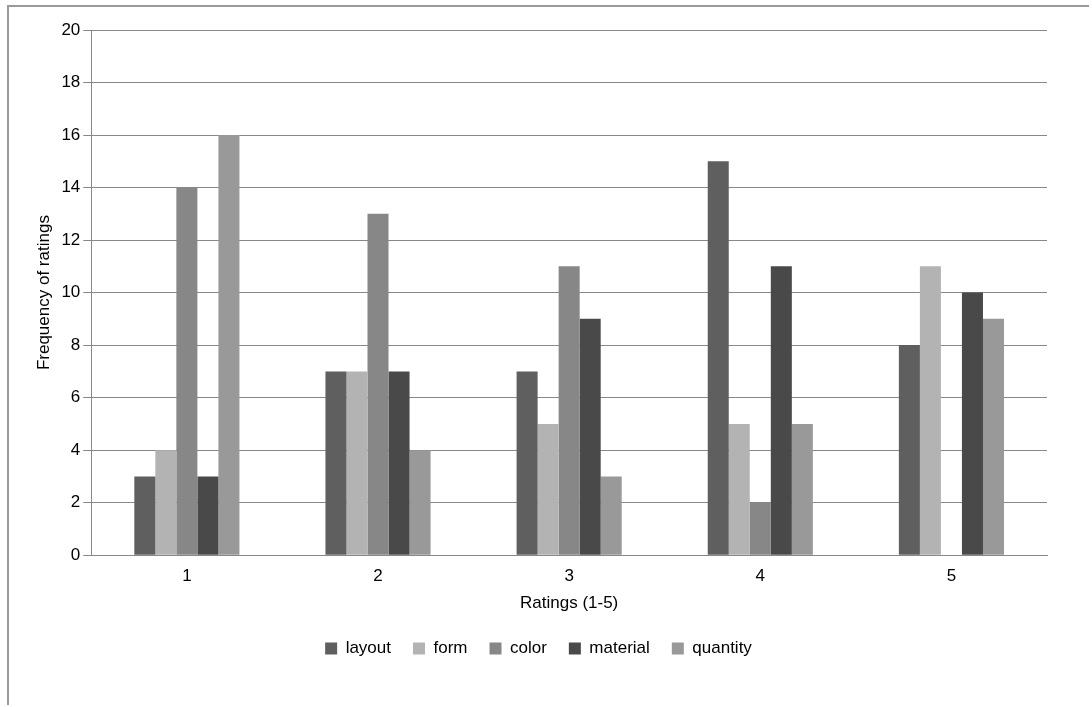 This screenshot has width=1092, height=707. What do you see at coordinates (368, 648) in the screenshot?
I see `legend-label: layout` at bounding box center [368, 648].